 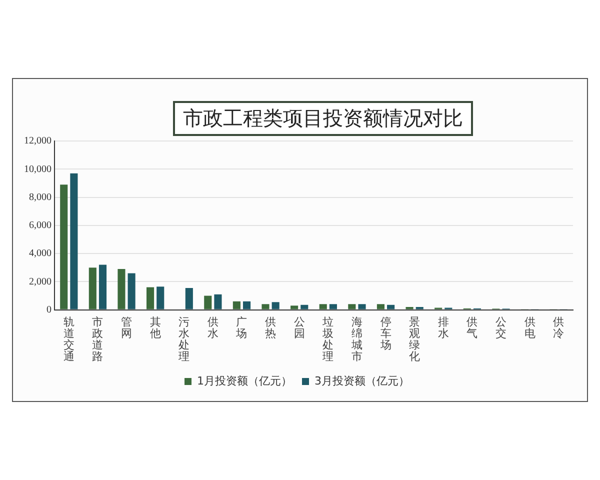 I want to click on x-tick-label: 排水, so click(x=443, y=327).